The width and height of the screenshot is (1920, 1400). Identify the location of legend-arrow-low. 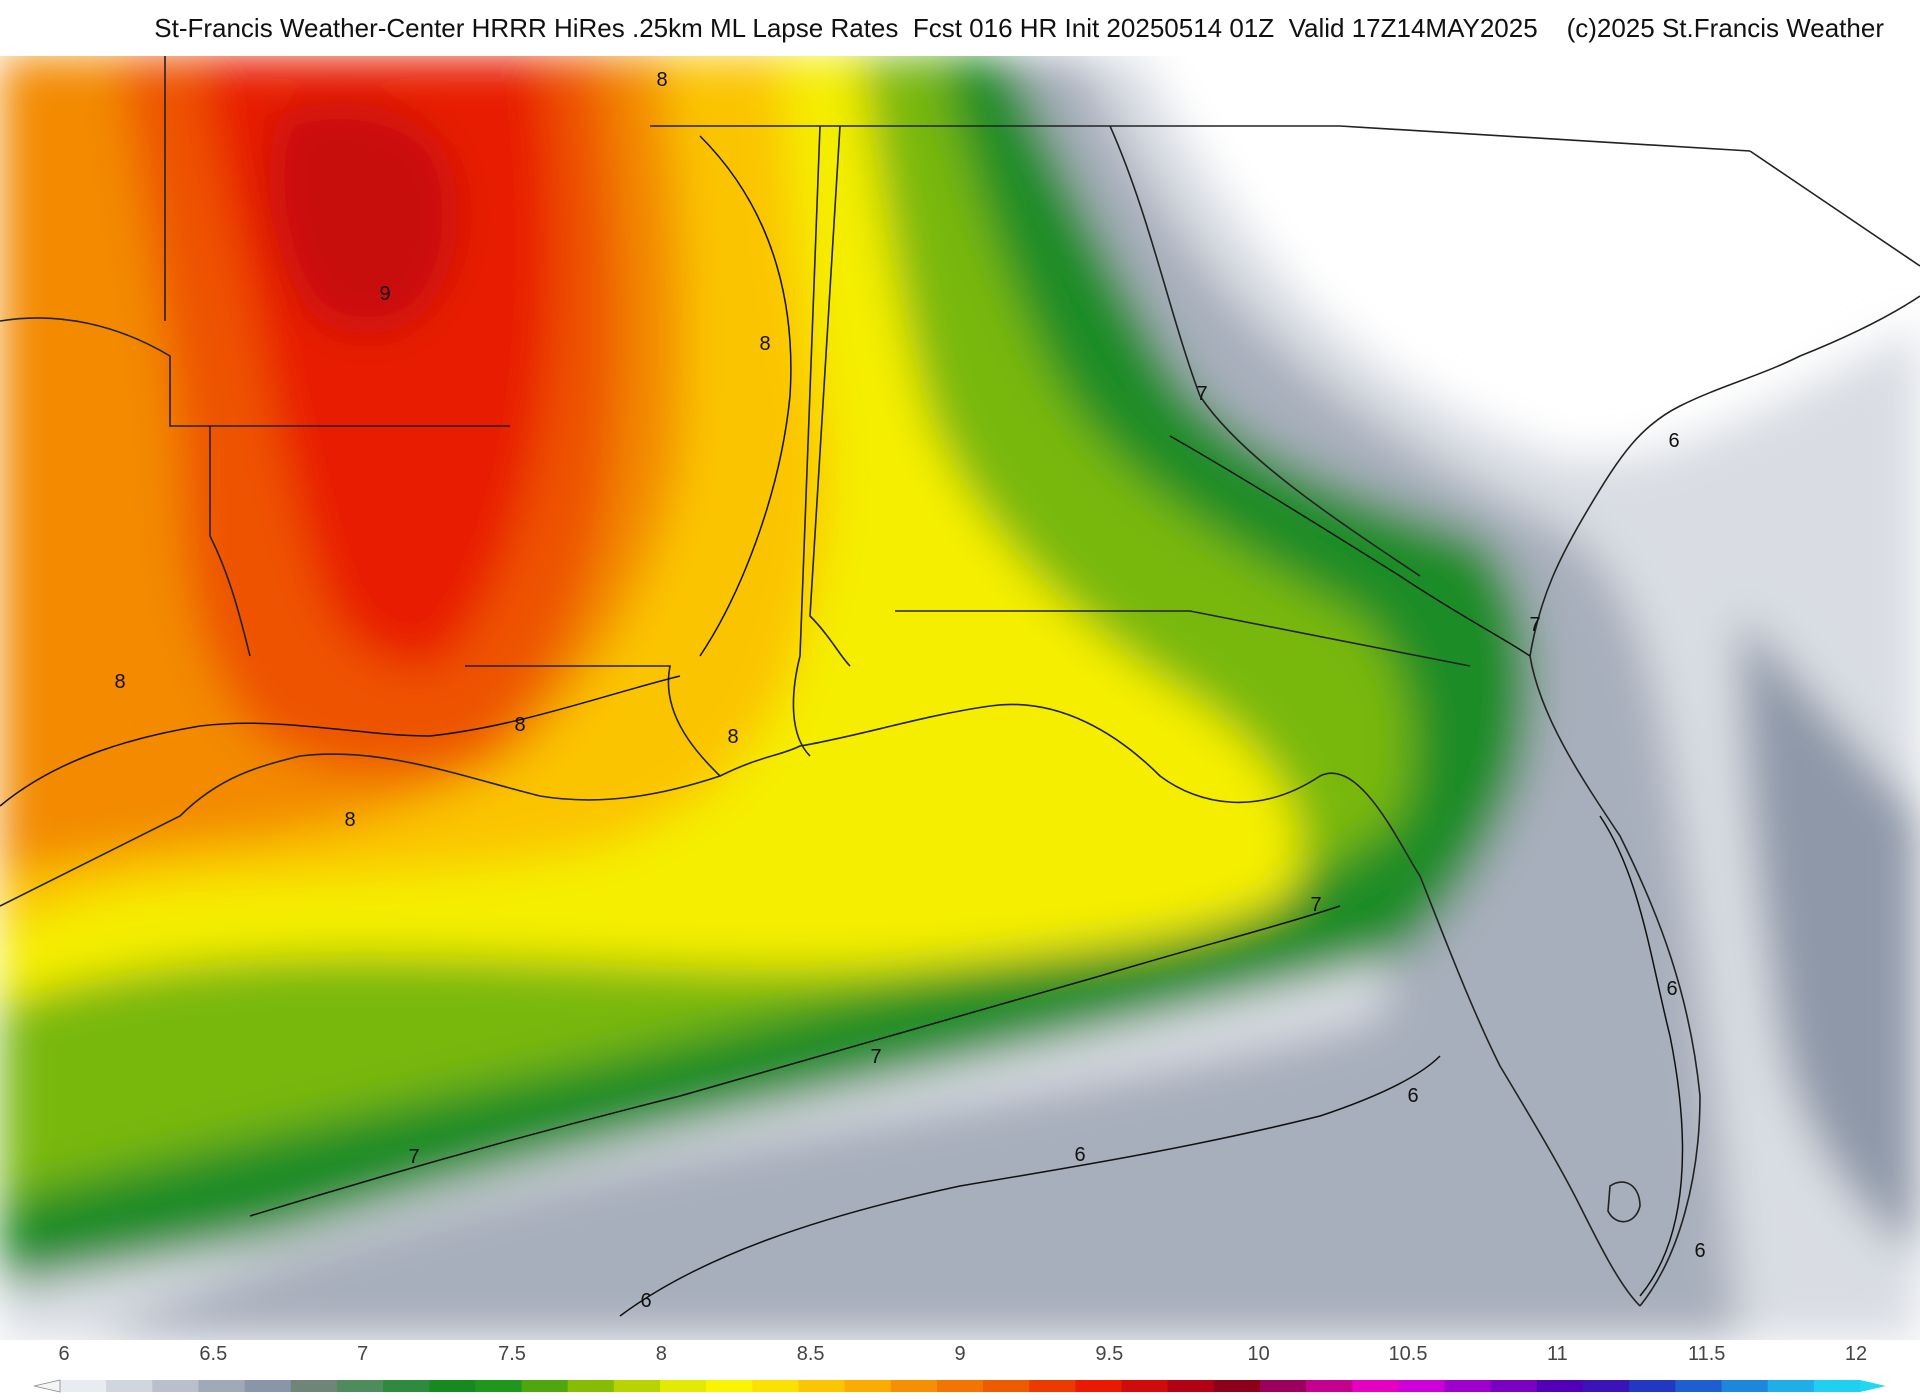
(47, 1386).